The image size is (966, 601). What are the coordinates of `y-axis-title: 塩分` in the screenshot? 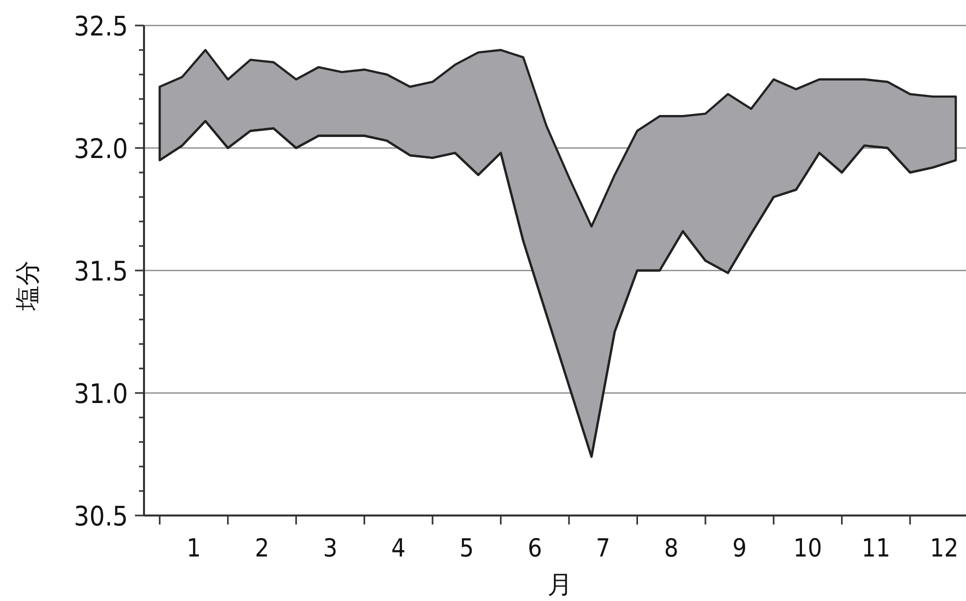 It's located at (28, 286).